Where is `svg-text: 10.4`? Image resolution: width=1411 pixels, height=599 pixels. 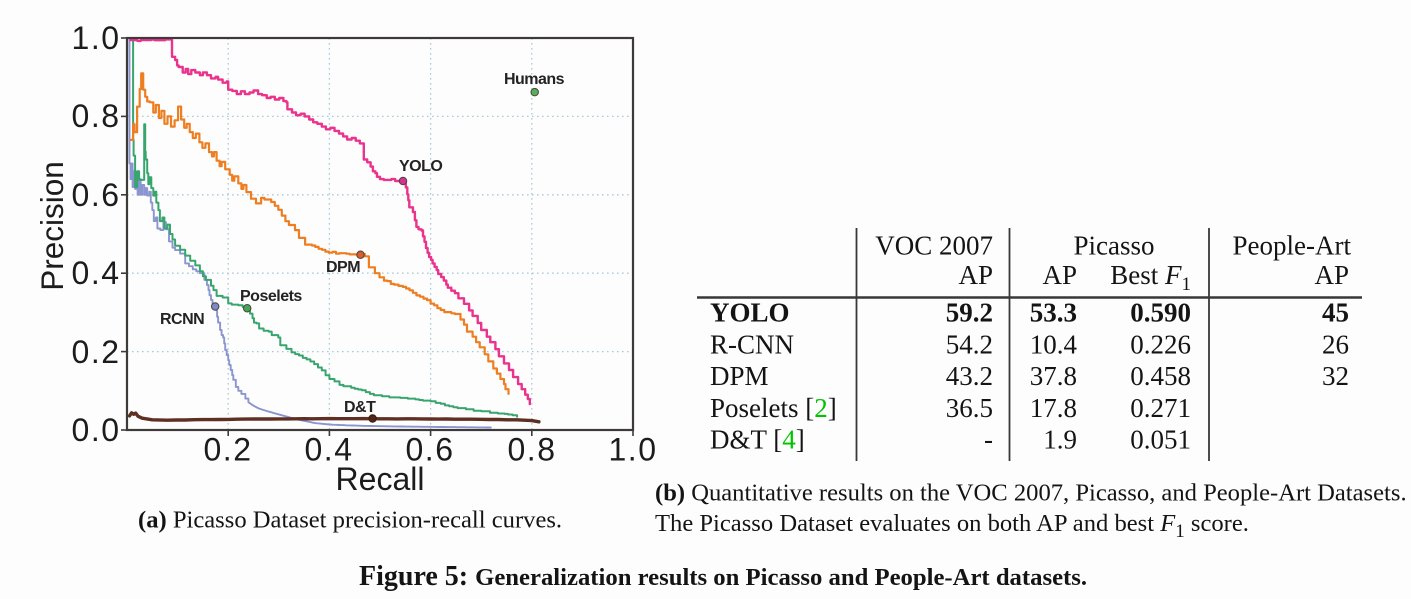
svg-text: 10.4 is located at coordinates (1054, 344).